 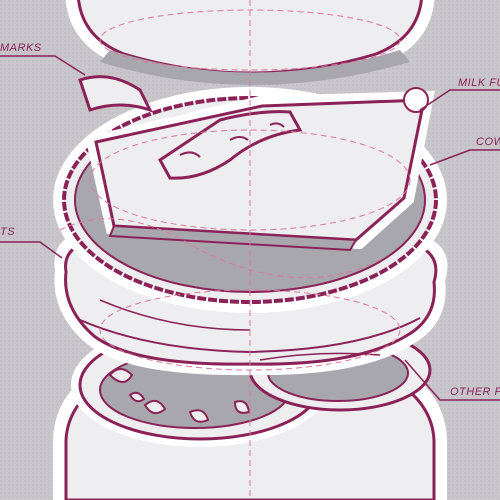 I want to click on label-fats: TS, so click(x=8, y=232).